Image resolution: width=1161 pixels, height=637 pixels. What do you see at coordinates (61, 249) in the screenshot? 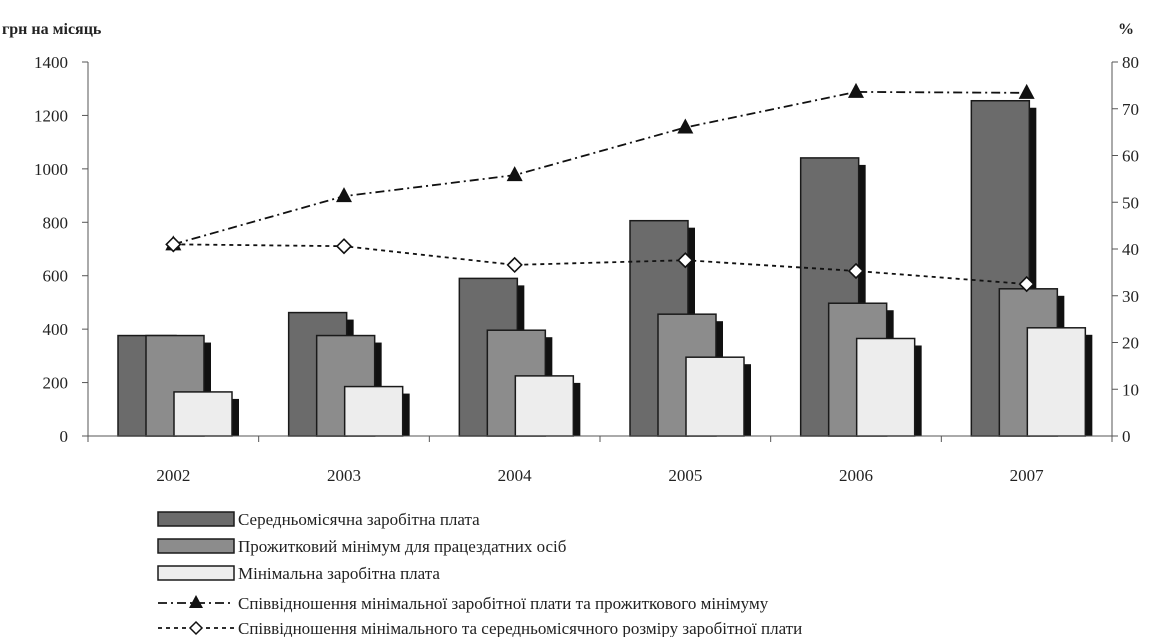
I see `left-axis: 0 200 400 600 800 1000 1200 1400` at bounding box center [61, 249].